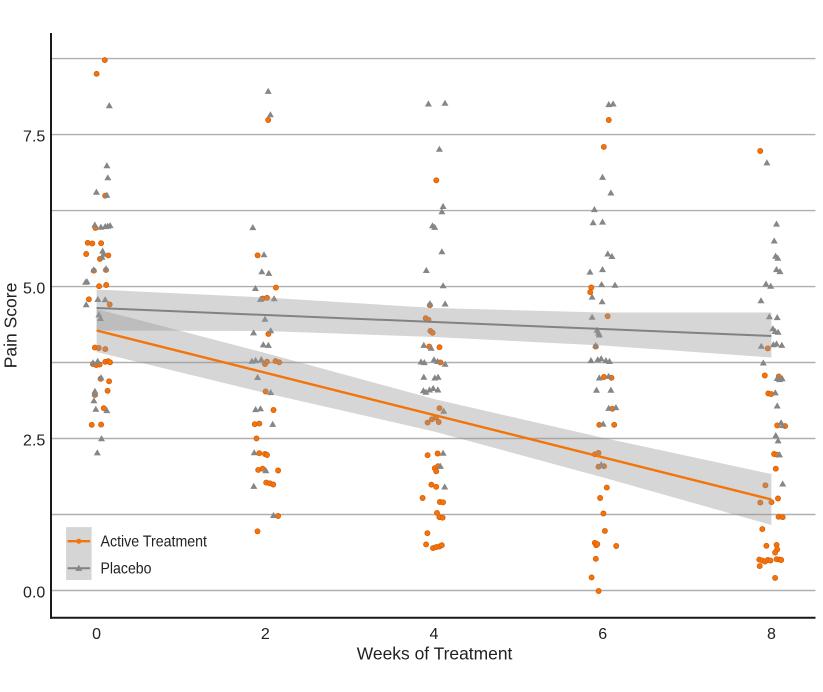 The image size is (823, 692). Describe the element at coordinates (435, 654) in the screenshot. I see `svg-text: Weeks of Treatment` at that location.